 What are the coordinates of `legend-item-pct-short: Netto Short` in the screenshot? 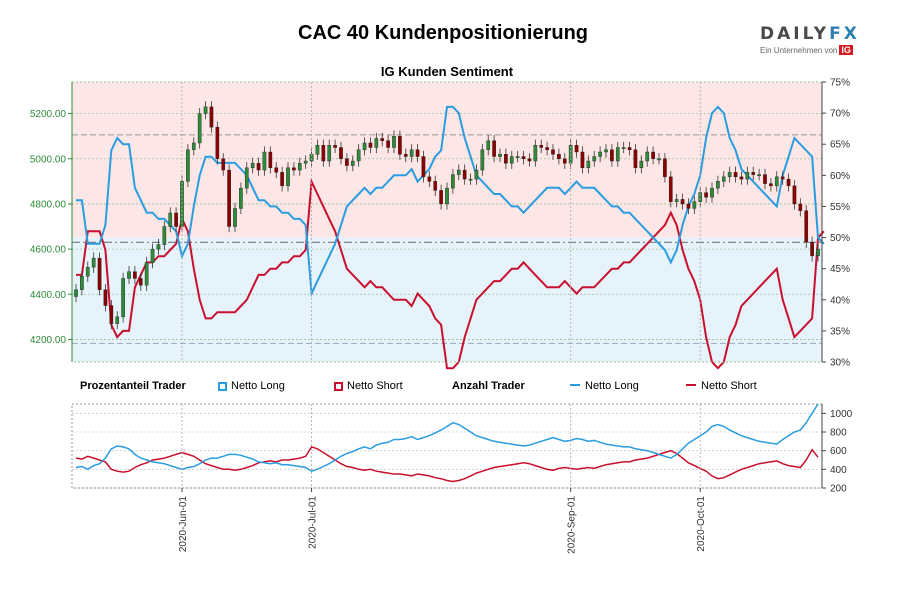 It's located at (368, 386).